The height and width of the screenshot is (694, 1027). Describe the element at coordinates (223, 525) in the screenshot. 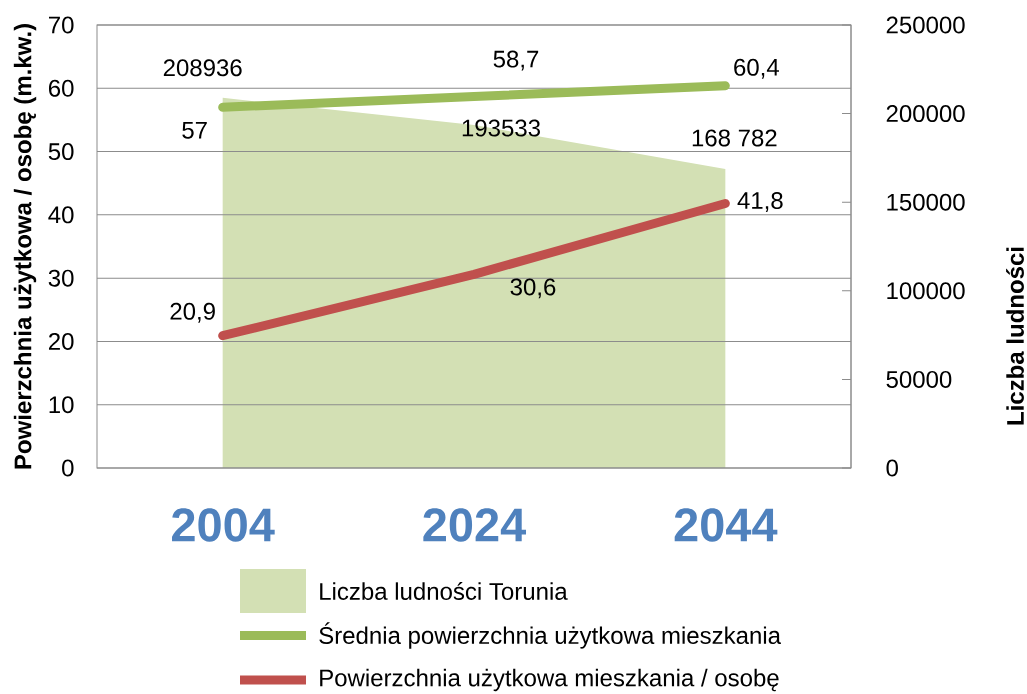

I see `x-tick-label: 2004` at that location.